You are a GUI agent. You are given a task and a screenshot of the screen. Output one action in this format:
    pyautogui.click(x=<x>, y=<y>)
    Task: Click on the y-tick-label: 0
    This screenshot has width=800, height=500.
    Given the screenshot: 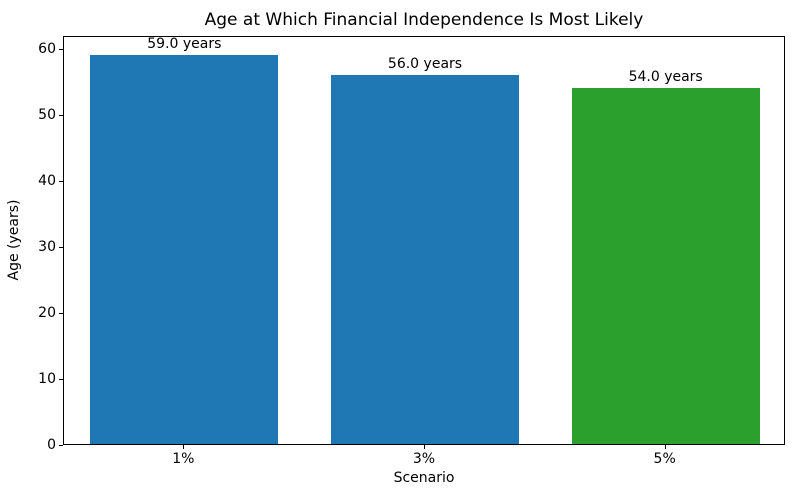 What is the action you would take?
    pyautogui.click(x=51, y=445)
    